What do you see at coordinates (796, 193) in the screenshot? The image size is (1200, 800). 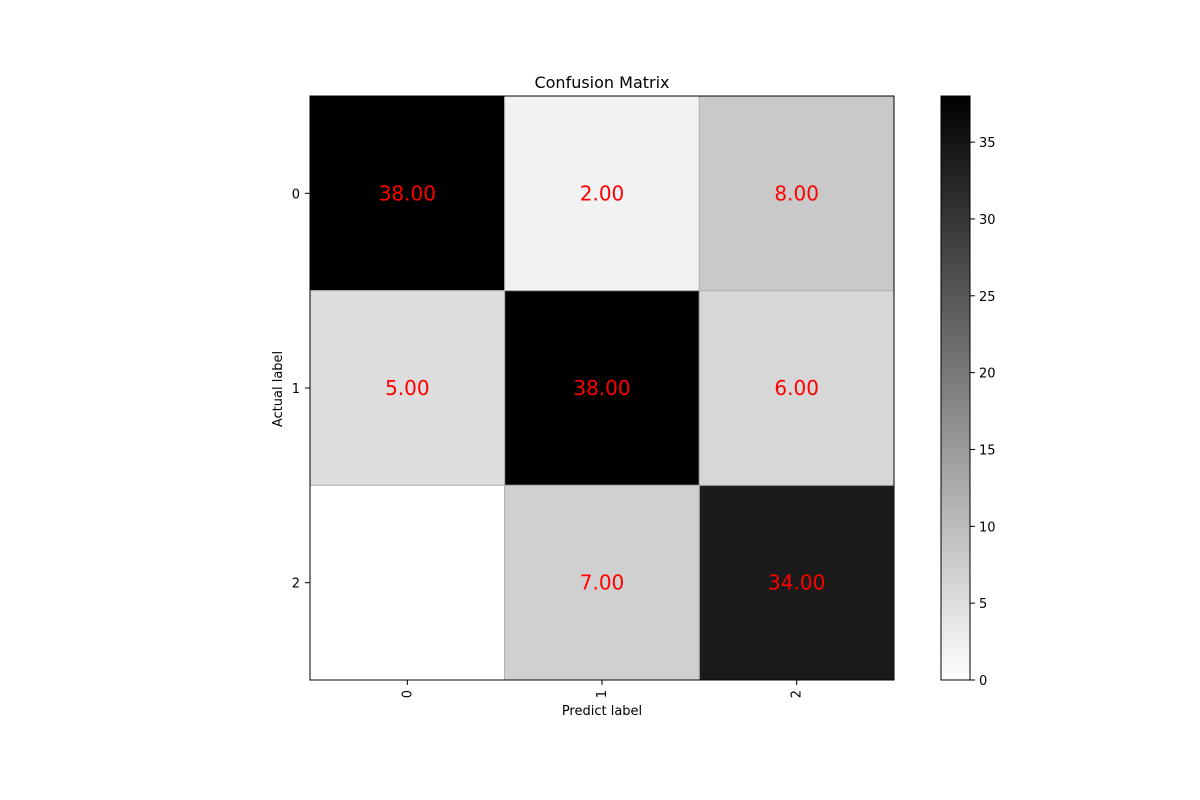 I see `cell-value-label: 8.00` at bounding box center [796, 193].